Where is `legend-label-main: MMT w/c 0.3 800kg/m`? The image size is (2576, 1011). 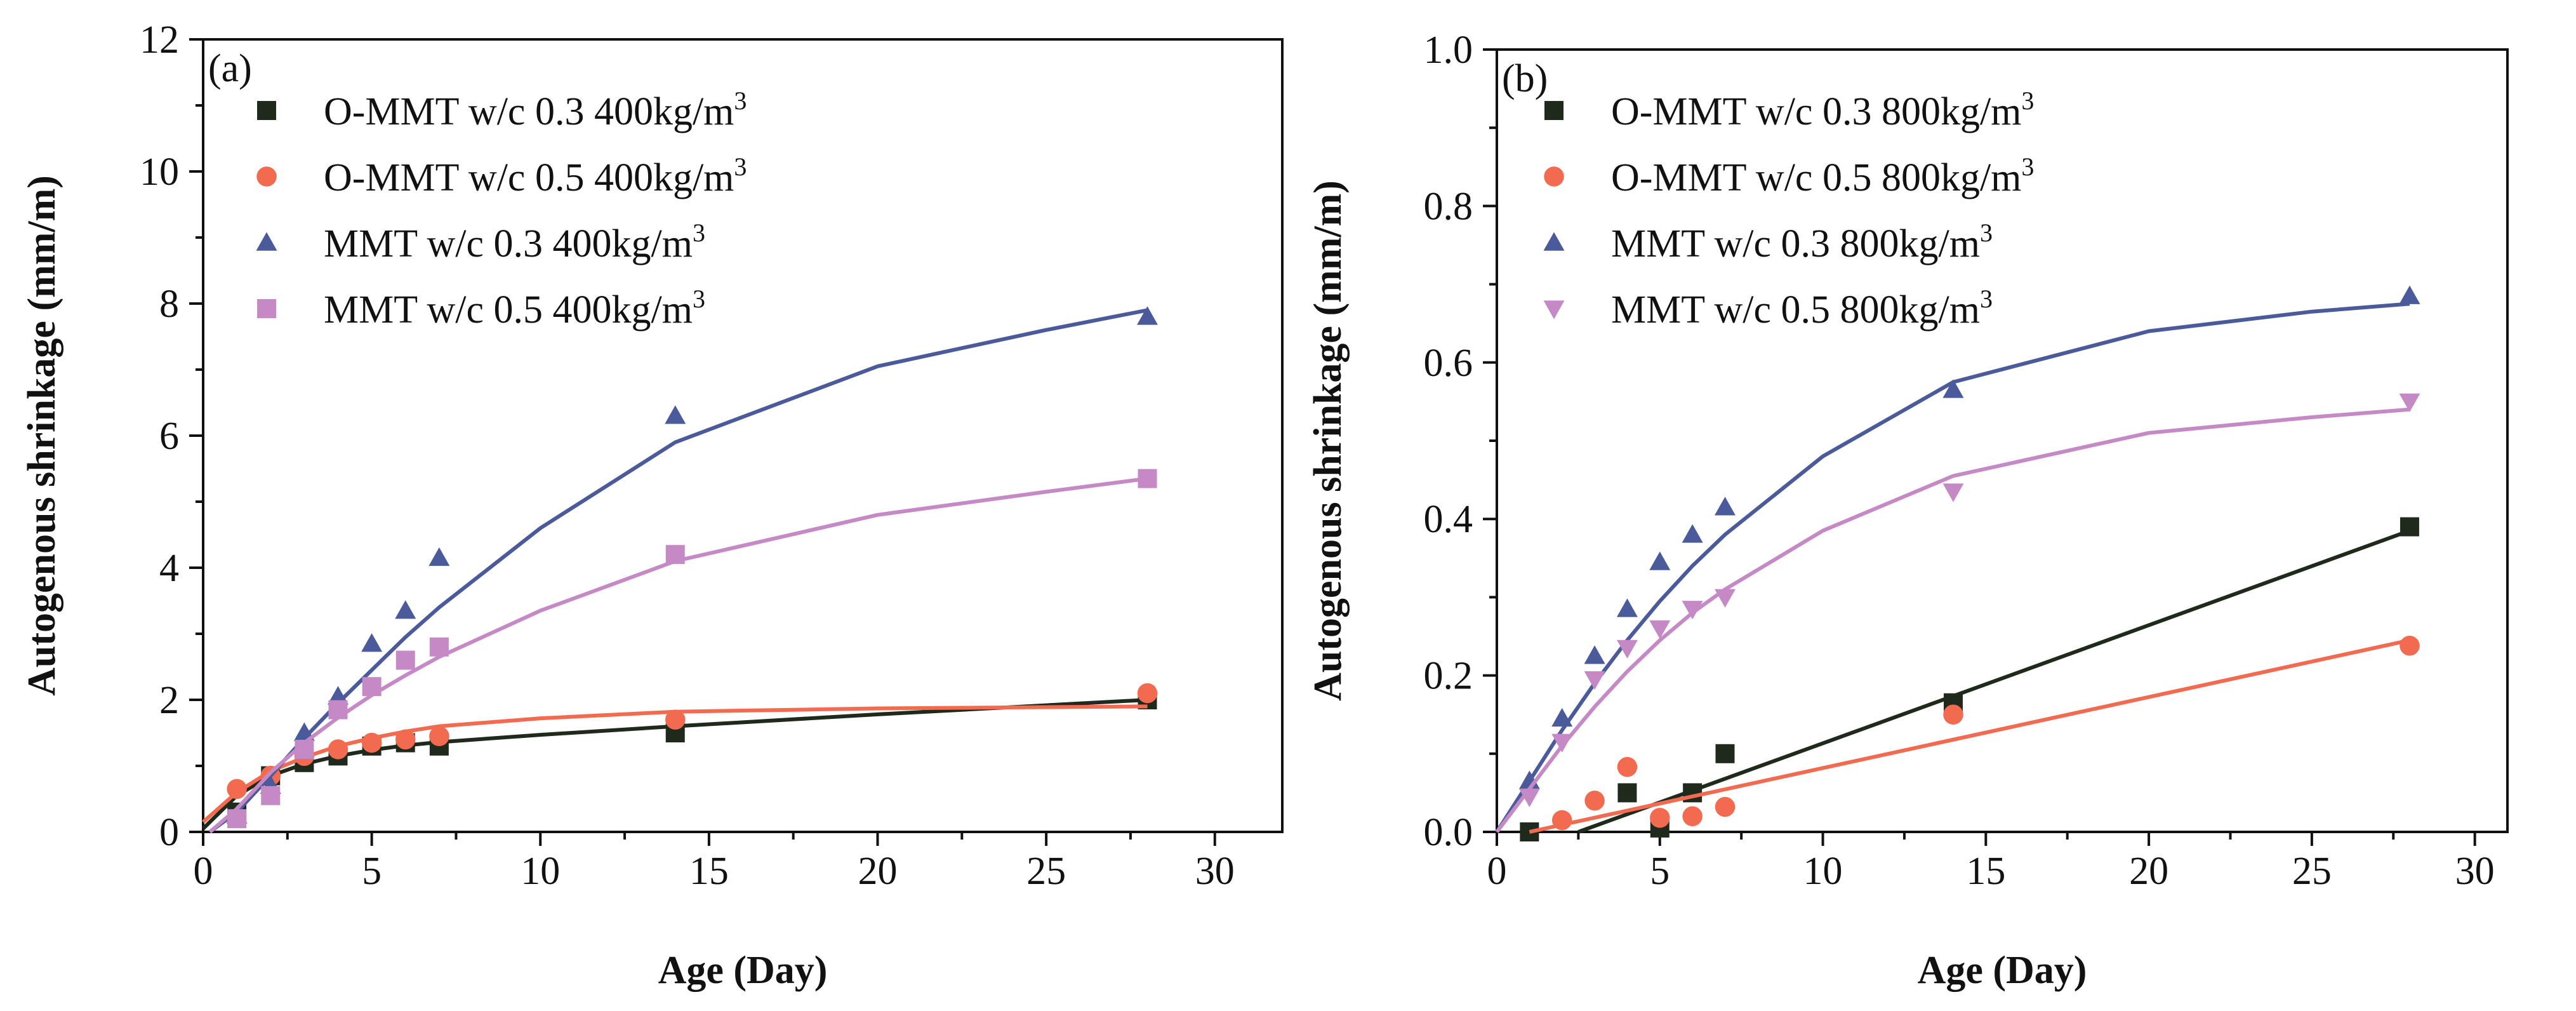
legend-label-main: MMT w/c 0.3 800kg/m is located at coordinates (1795, 243).